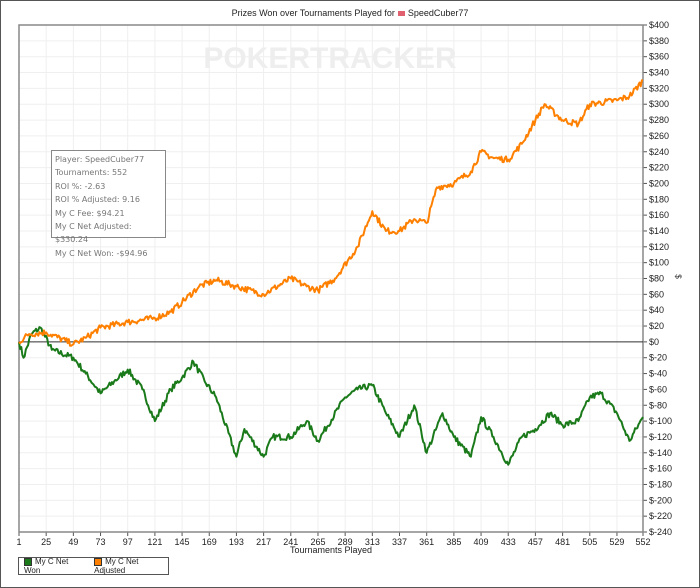  What do you see at coordinates (128, 542) in the screenshot?
I see `x-tick-label: 97` at bounding box center [128, 542].